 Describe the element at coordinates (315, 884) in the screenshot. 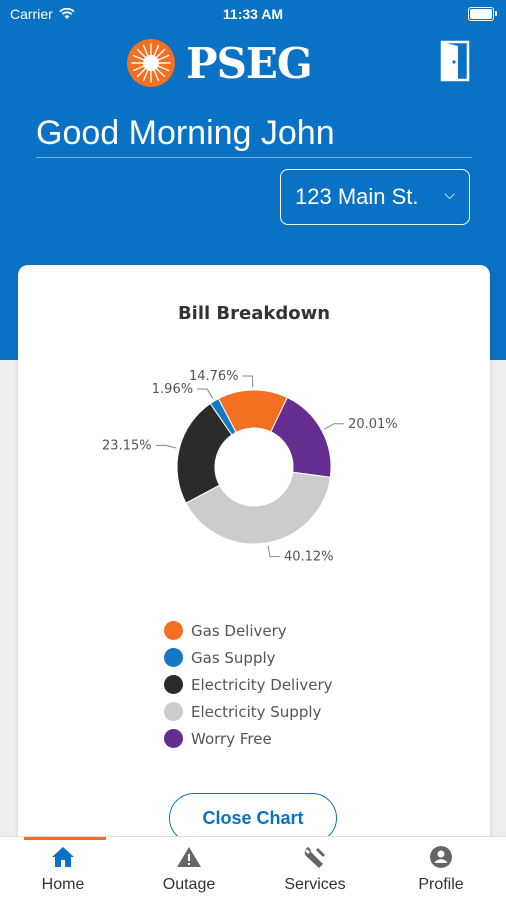

I see `tab-label: Services` at that location.